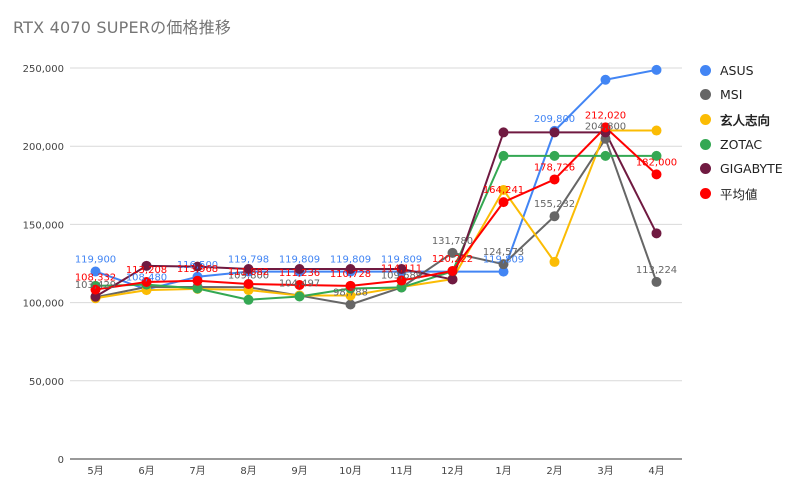 This screenshot has width=812, height=502. What do you see at coordinates (350, 292) in the screenshot?
I see `data-label: 98,788` at bounding box center [350, 292].